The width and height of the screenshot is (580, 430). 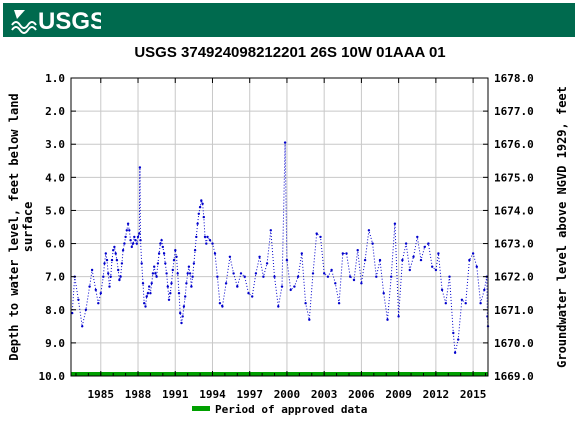 What do you see at coordinates (514, 376) in the screenshot?
I see `y-tick-label-right: 1669.0` at bounding box center [514, 376].